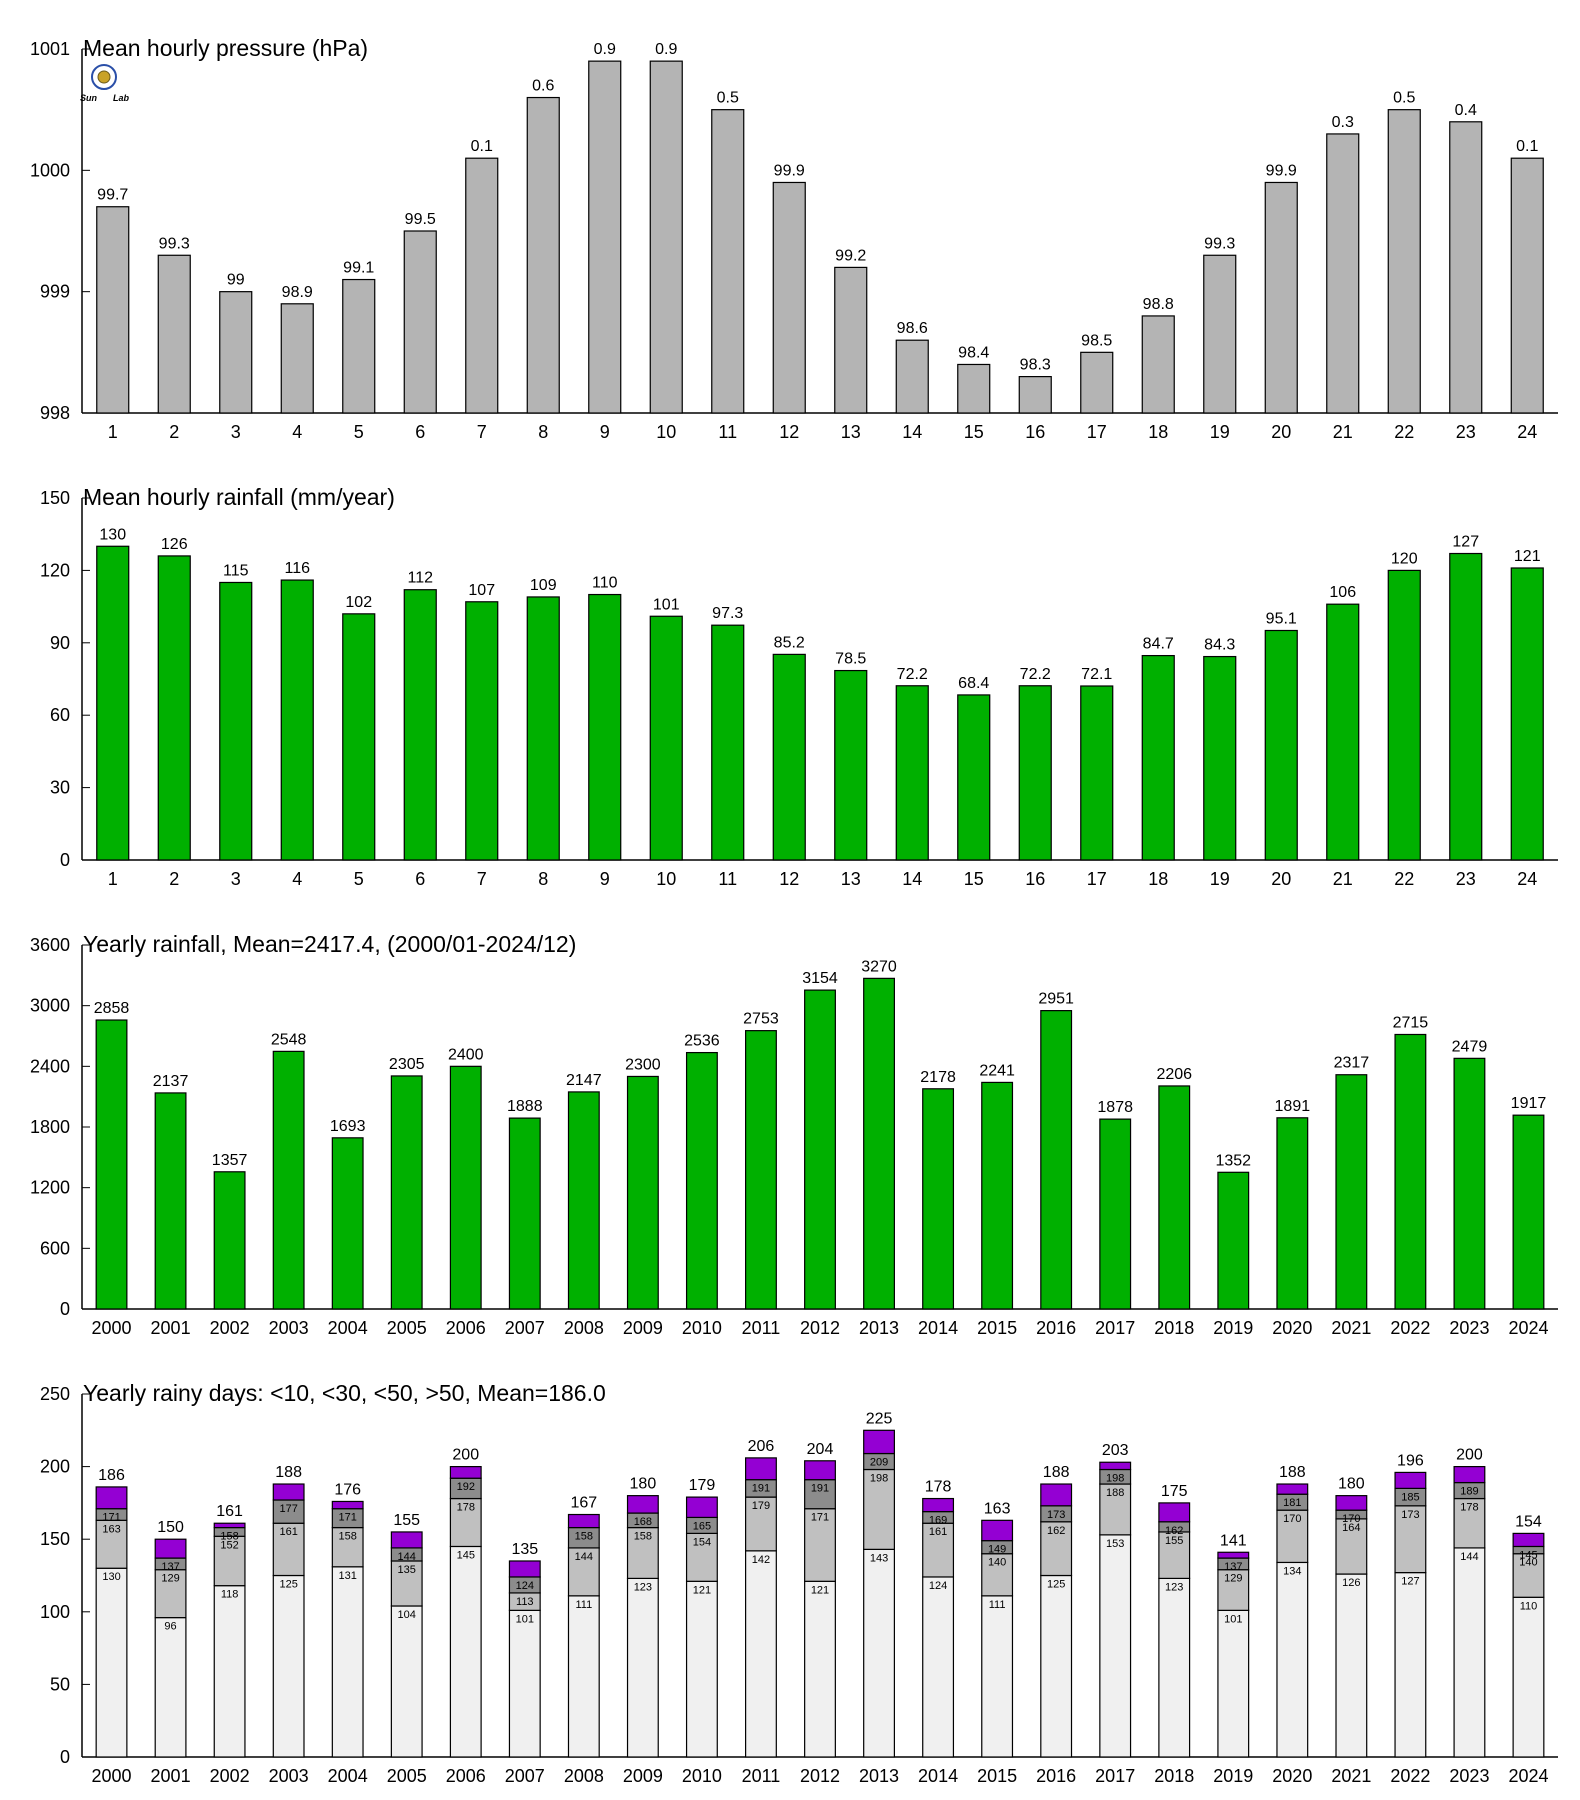 This screenshot has height=1800, width=1580. Describe the element at coordinates (55, 1612) in the screenshot. I see `y-tick-label: 100` at that location.